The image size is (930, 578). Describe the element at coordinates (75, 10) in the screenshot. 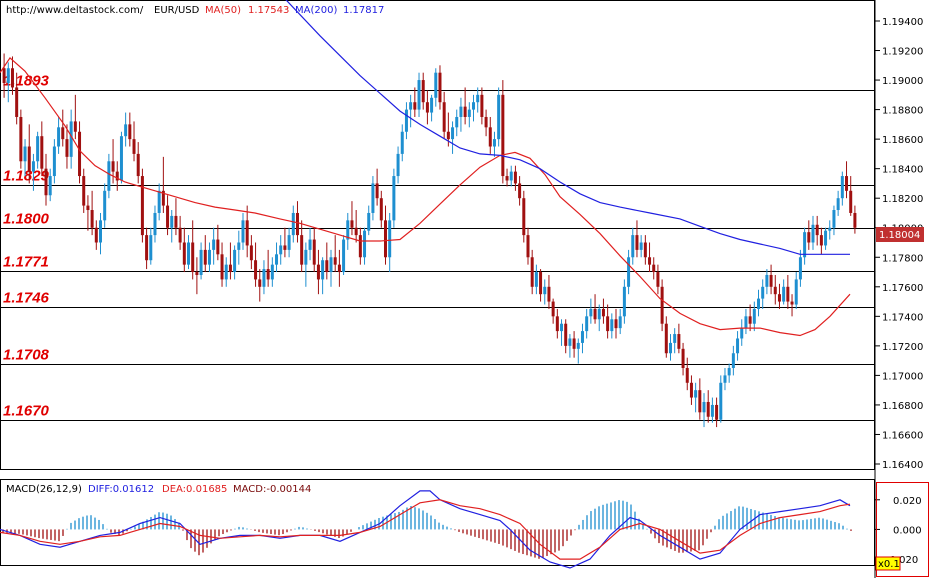

I see `site-url: http://www.deltastock.com/` at that location.